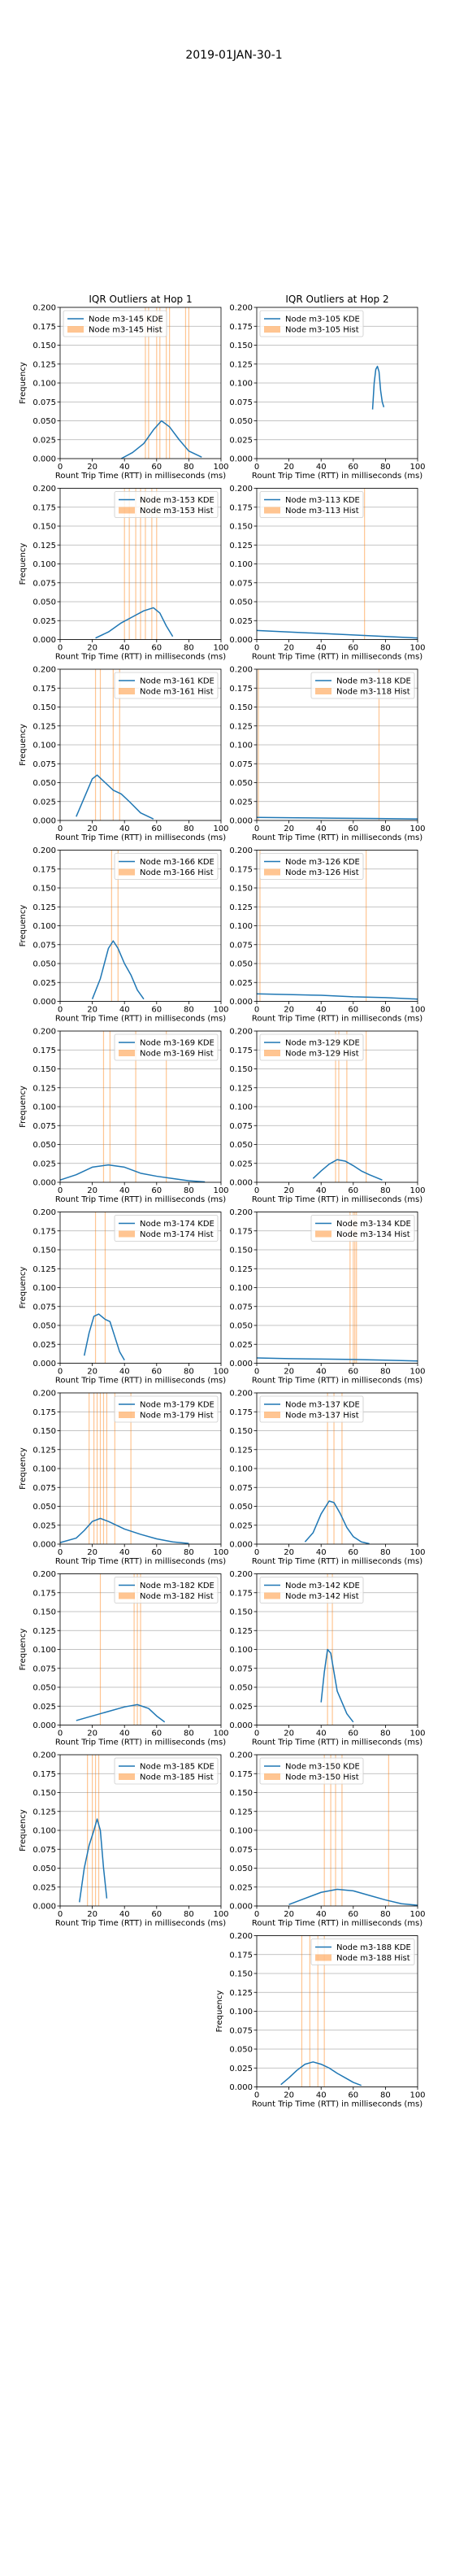  What do you see at coordinates (322, 330) in the screenshot?
I see `legend-label: Node m3-105 Hist` at bounding box center [322, 330].